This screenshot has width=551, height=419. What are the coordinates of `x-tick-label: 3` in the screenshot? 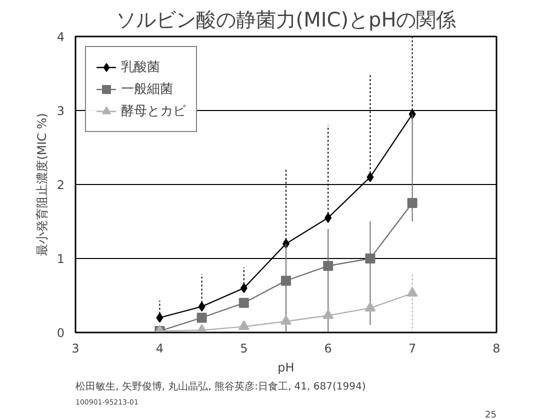 It's located at (76, 349).